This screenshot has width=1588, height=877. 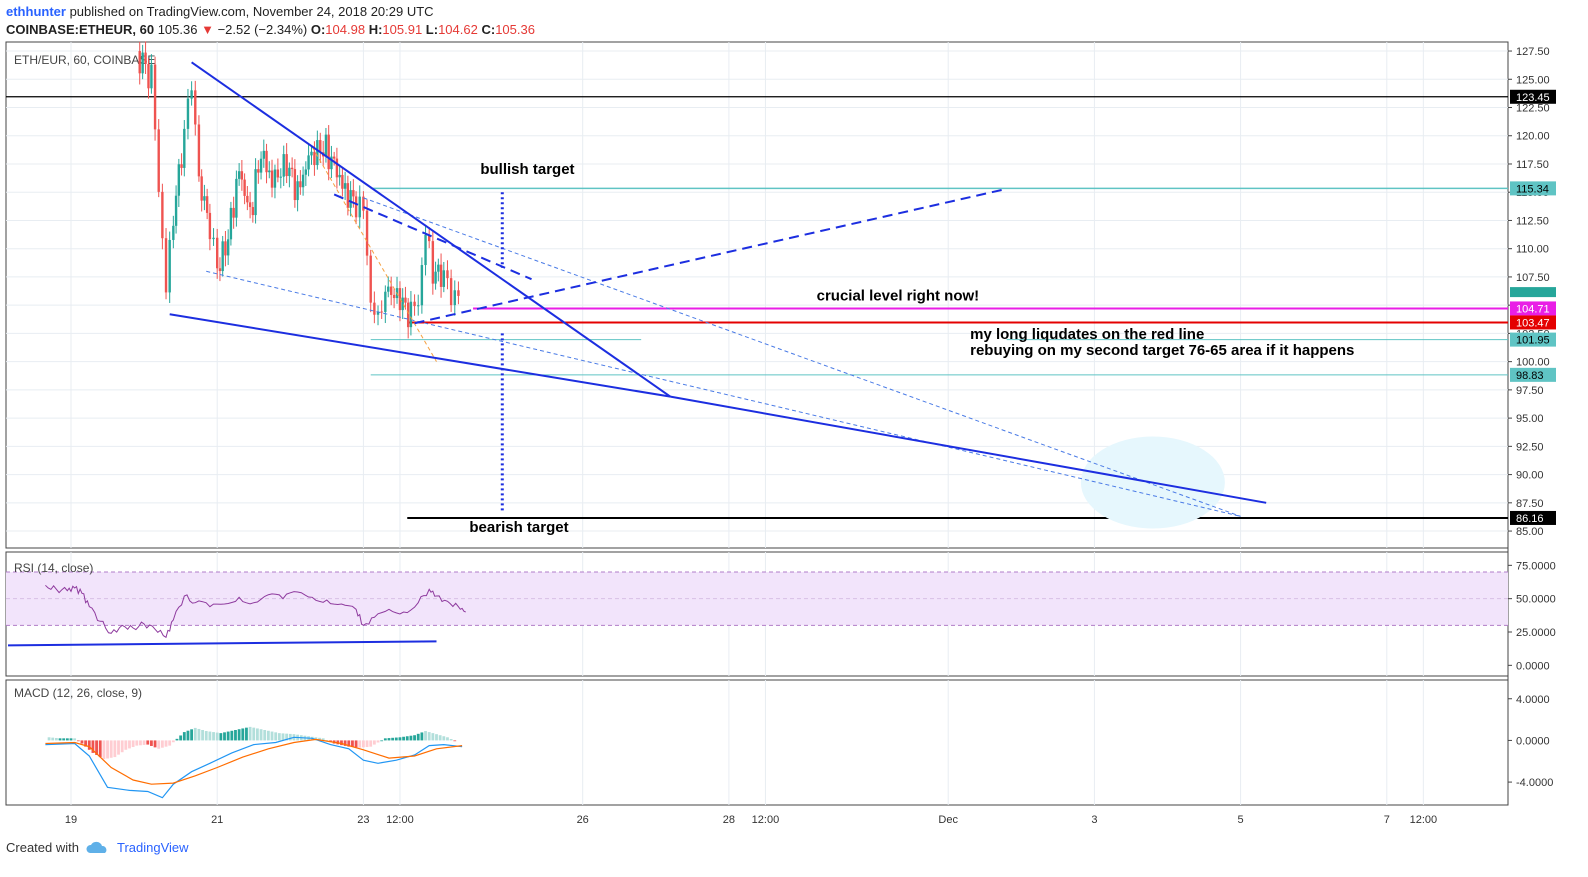 What do you see at coordinates (898, 296) in the screenshot?
I see `annotation-crucial-level: crucial level right now!` at bounding box center [898, 296].